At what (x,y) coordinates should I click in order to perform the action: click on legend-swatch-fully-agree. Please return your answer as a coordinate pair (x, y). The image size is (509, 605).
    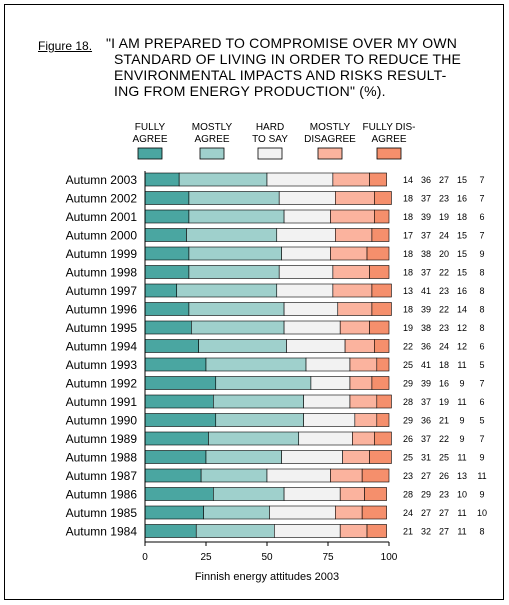
    Looking at the image, I should click on (150, 153).